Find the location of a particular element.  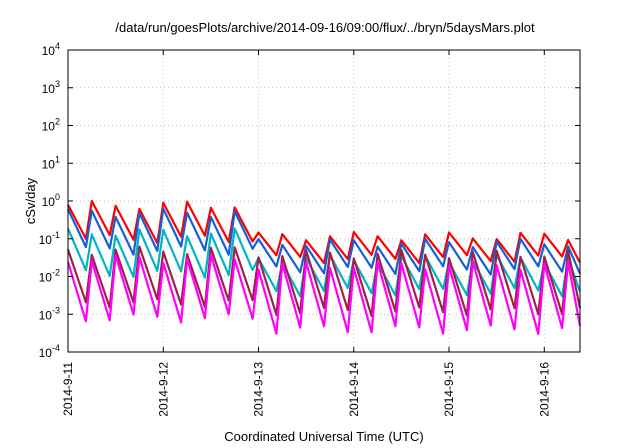

y-tick-label: 10¹ is located at coordinates (51, 162).